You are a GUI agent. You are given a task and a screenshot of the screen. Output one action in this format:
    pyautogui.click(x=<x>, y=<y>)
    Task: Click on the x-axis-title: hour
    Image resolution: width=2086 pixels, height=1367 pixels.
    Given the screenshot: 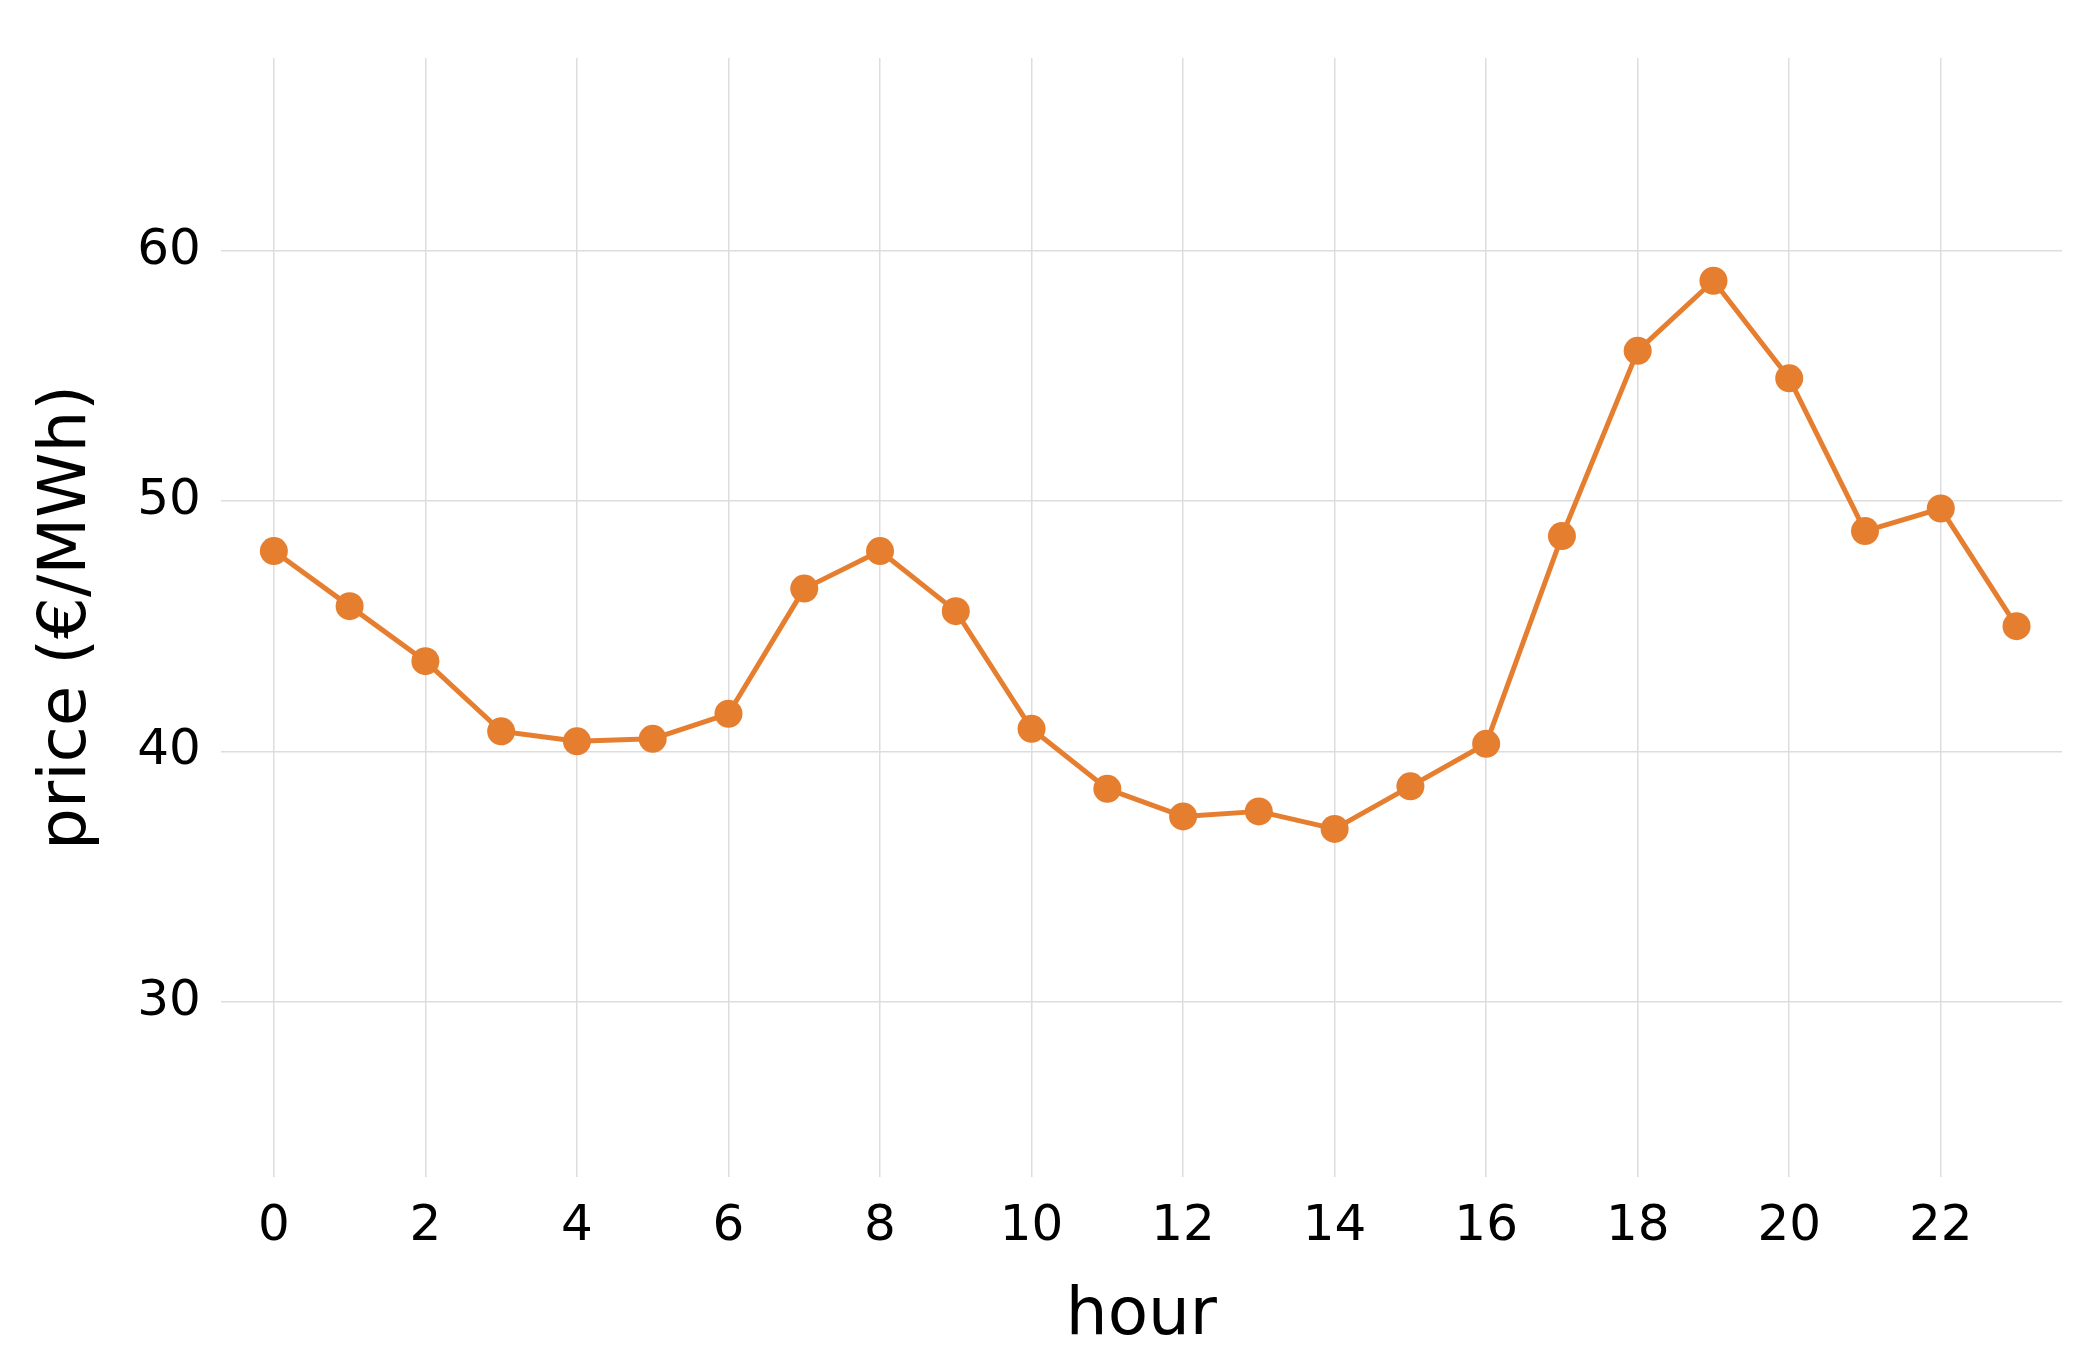 What is the action you would take?
    pyautogui.click(x=1141, y=1311)
    